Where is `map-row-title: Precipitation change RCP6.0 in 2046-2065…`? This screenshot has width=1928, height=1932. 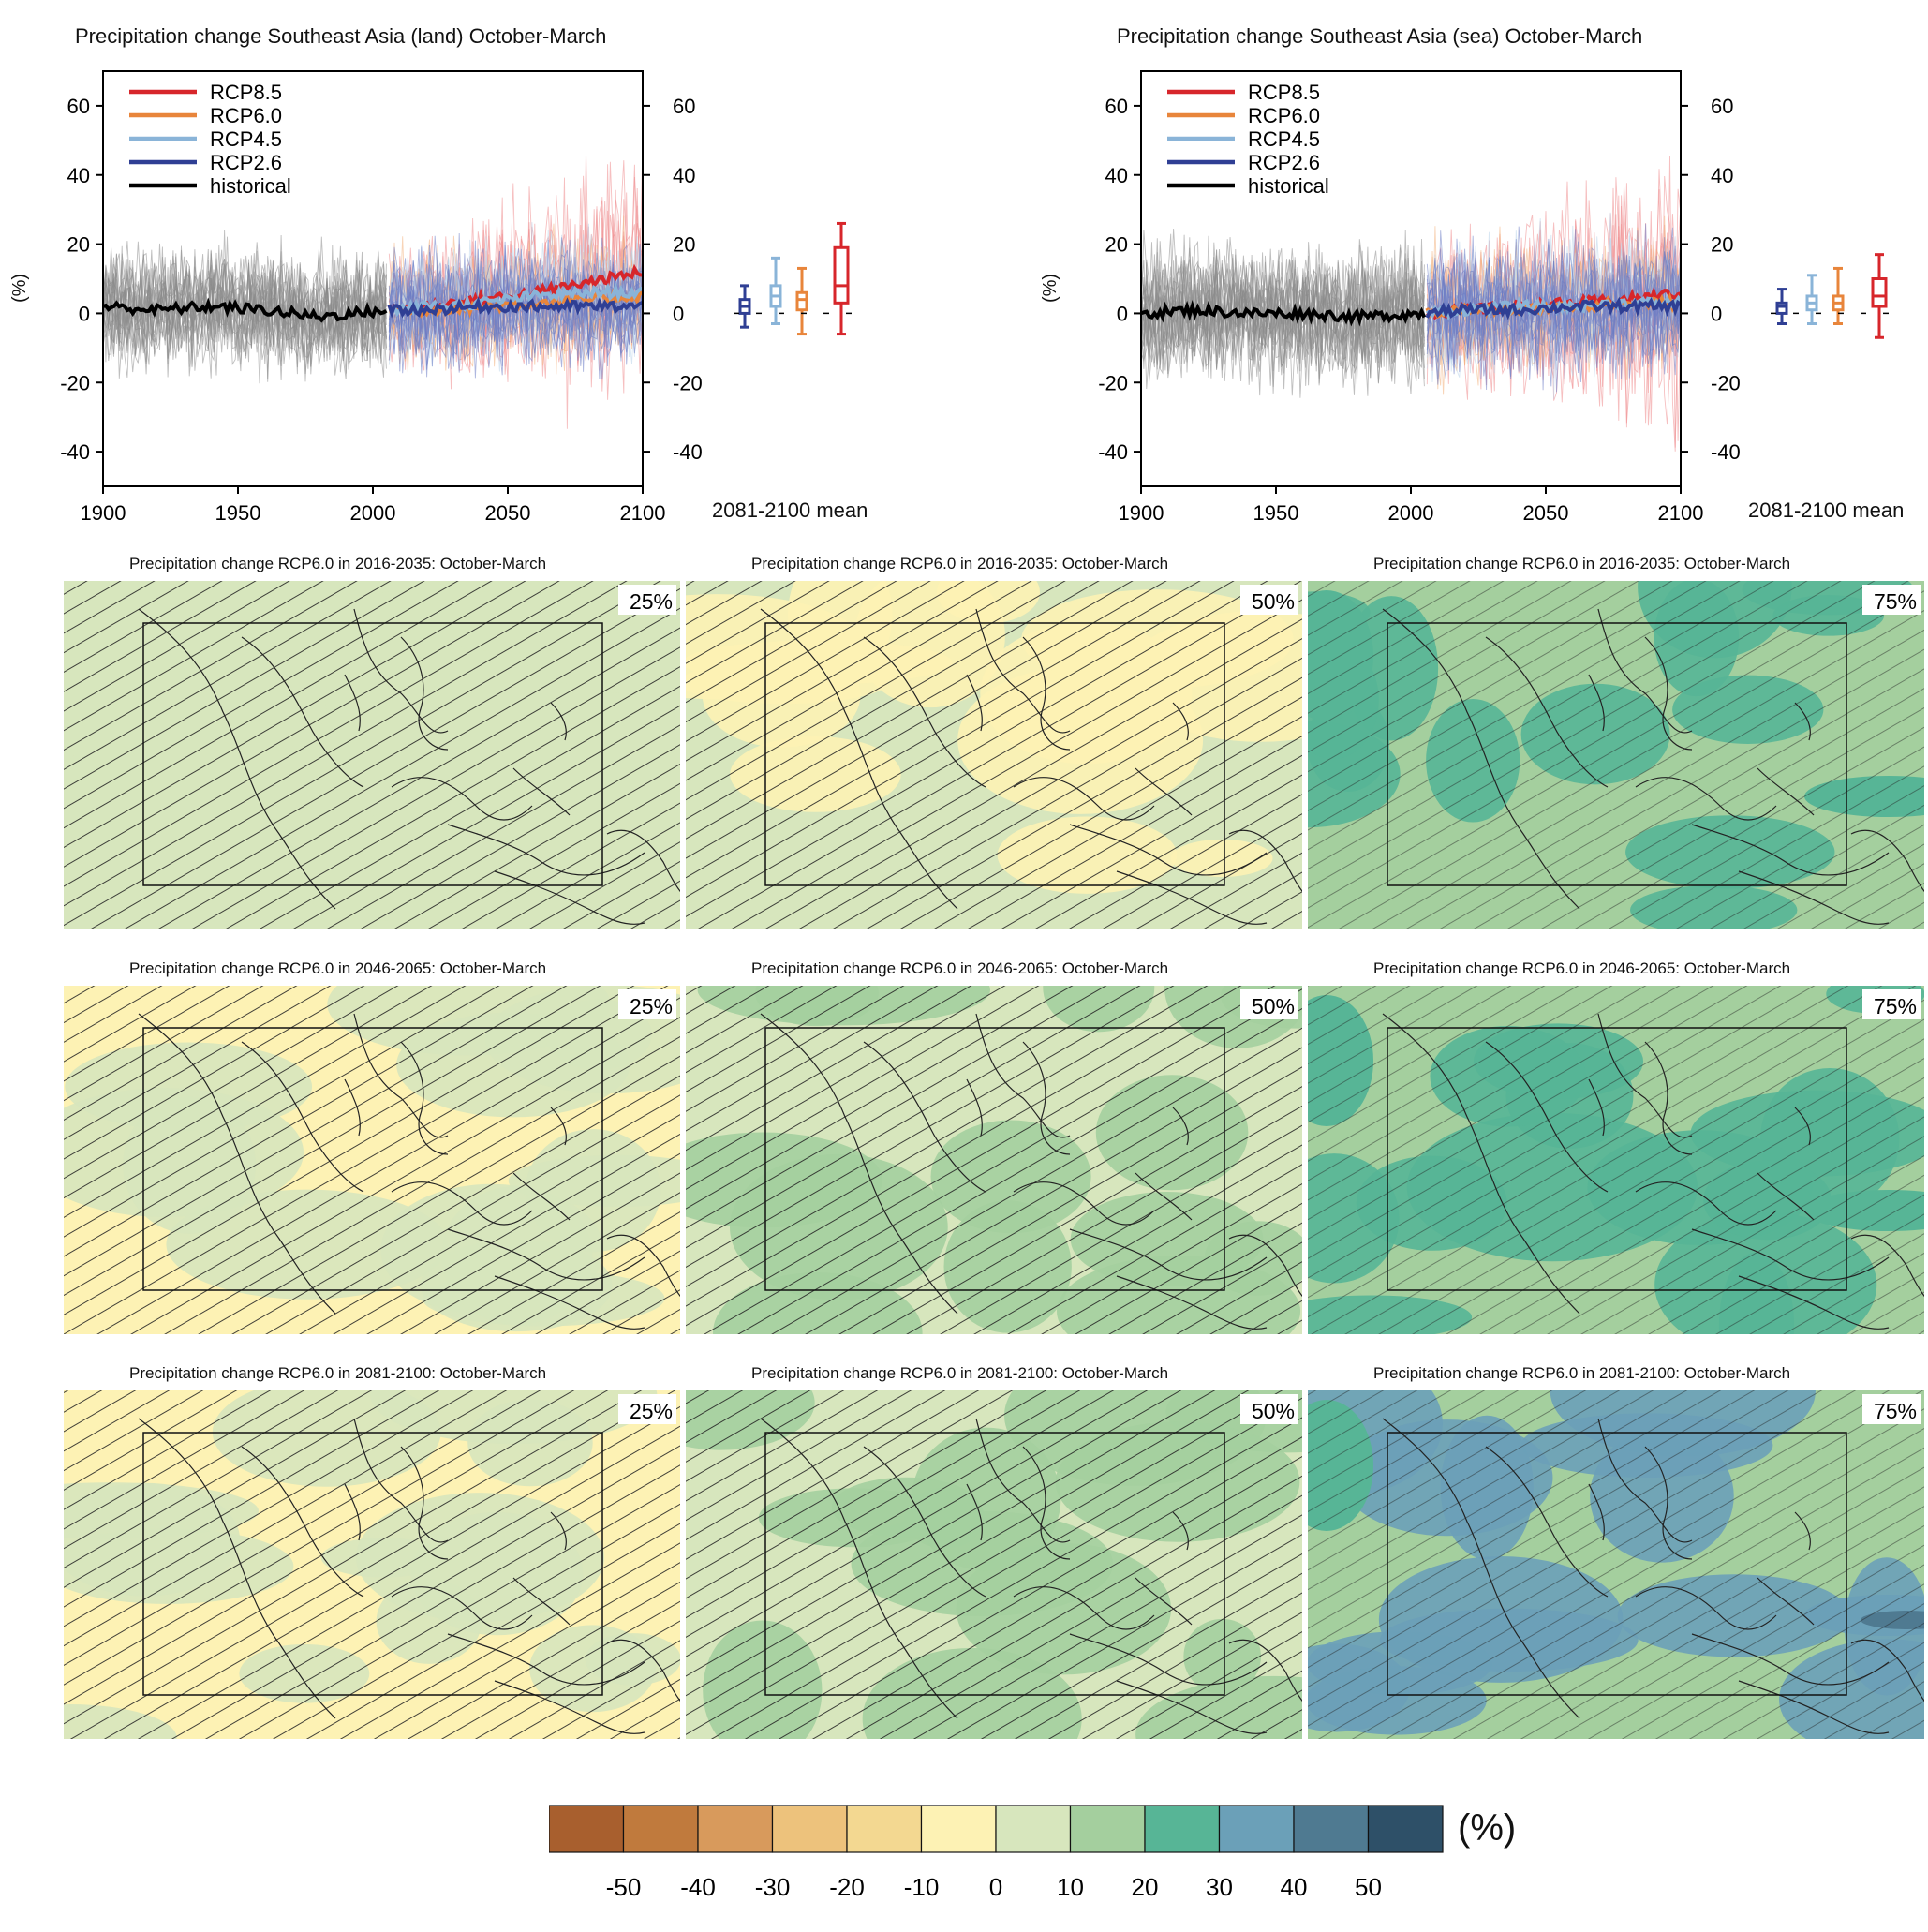 map-row-title: Precipitation change RCP6.0 in 2046-2065… is located at coordinates (338, 968).